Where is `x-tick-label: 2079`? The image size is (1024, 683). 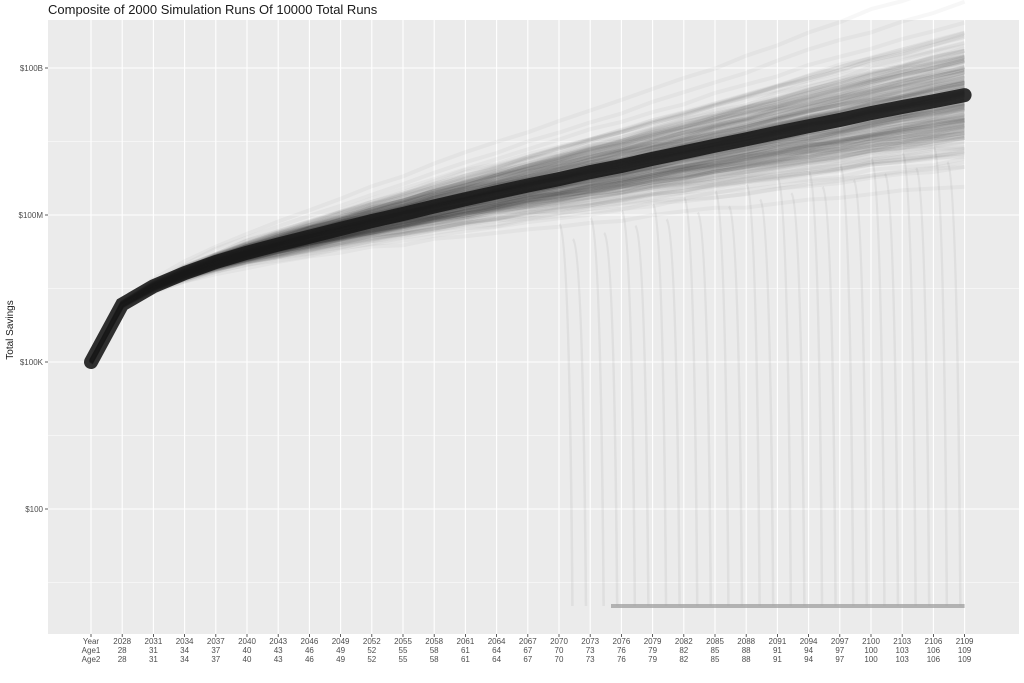
x-tick-label: 2079 is located at coordinates (653, 641).